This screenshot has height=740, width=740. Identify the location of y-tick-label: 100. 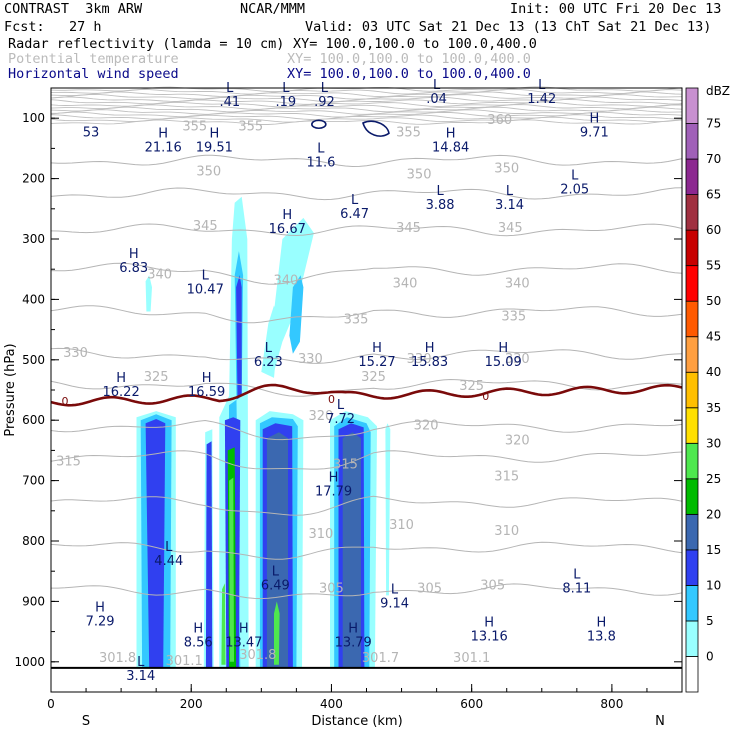
(33, 118).